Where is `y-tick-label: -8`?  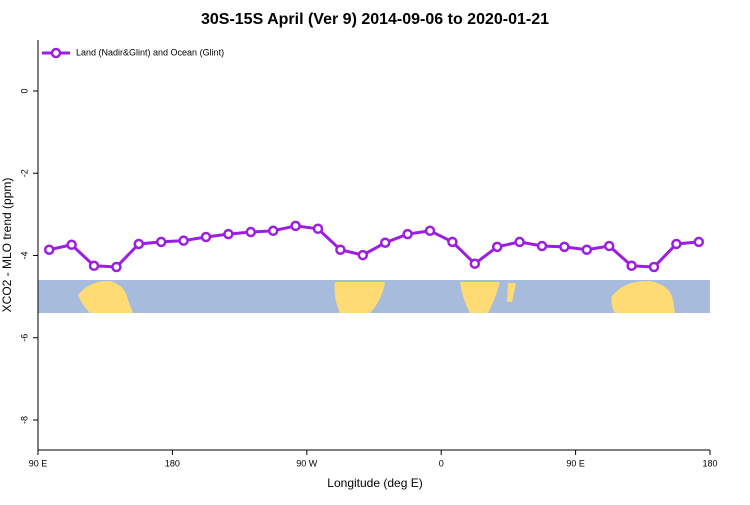
y-tick-label: -8 is located at coordinates (24, 420).